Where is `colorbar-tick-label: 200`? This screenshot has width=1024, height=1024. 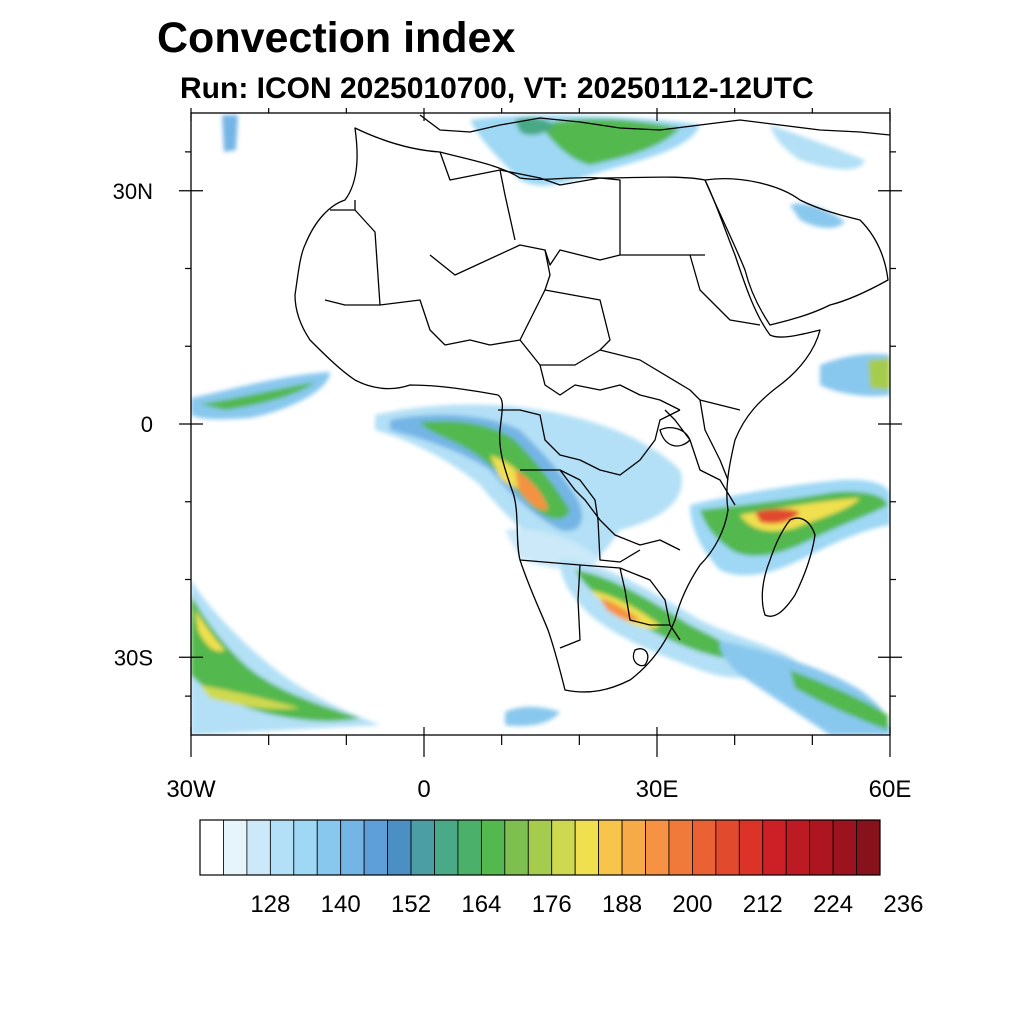
colorbar-tick-label: 200 is located at coordinates (692, 904).